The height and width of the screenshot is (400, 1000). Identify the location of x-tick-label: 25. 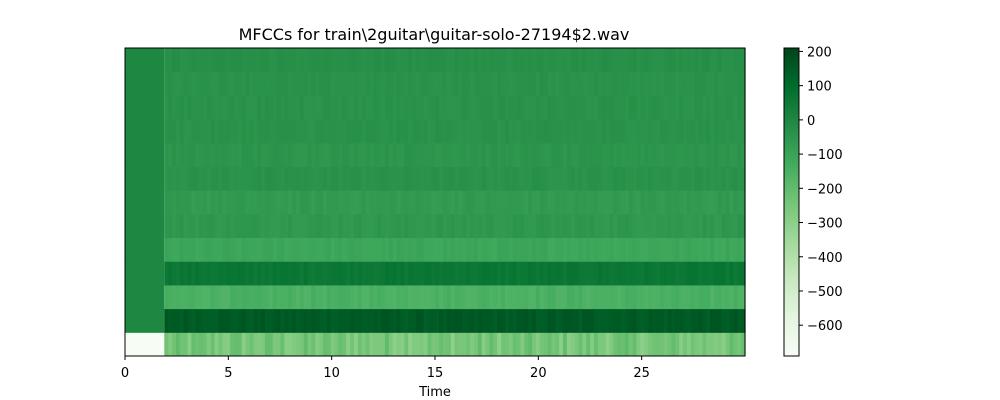
(641, 373).